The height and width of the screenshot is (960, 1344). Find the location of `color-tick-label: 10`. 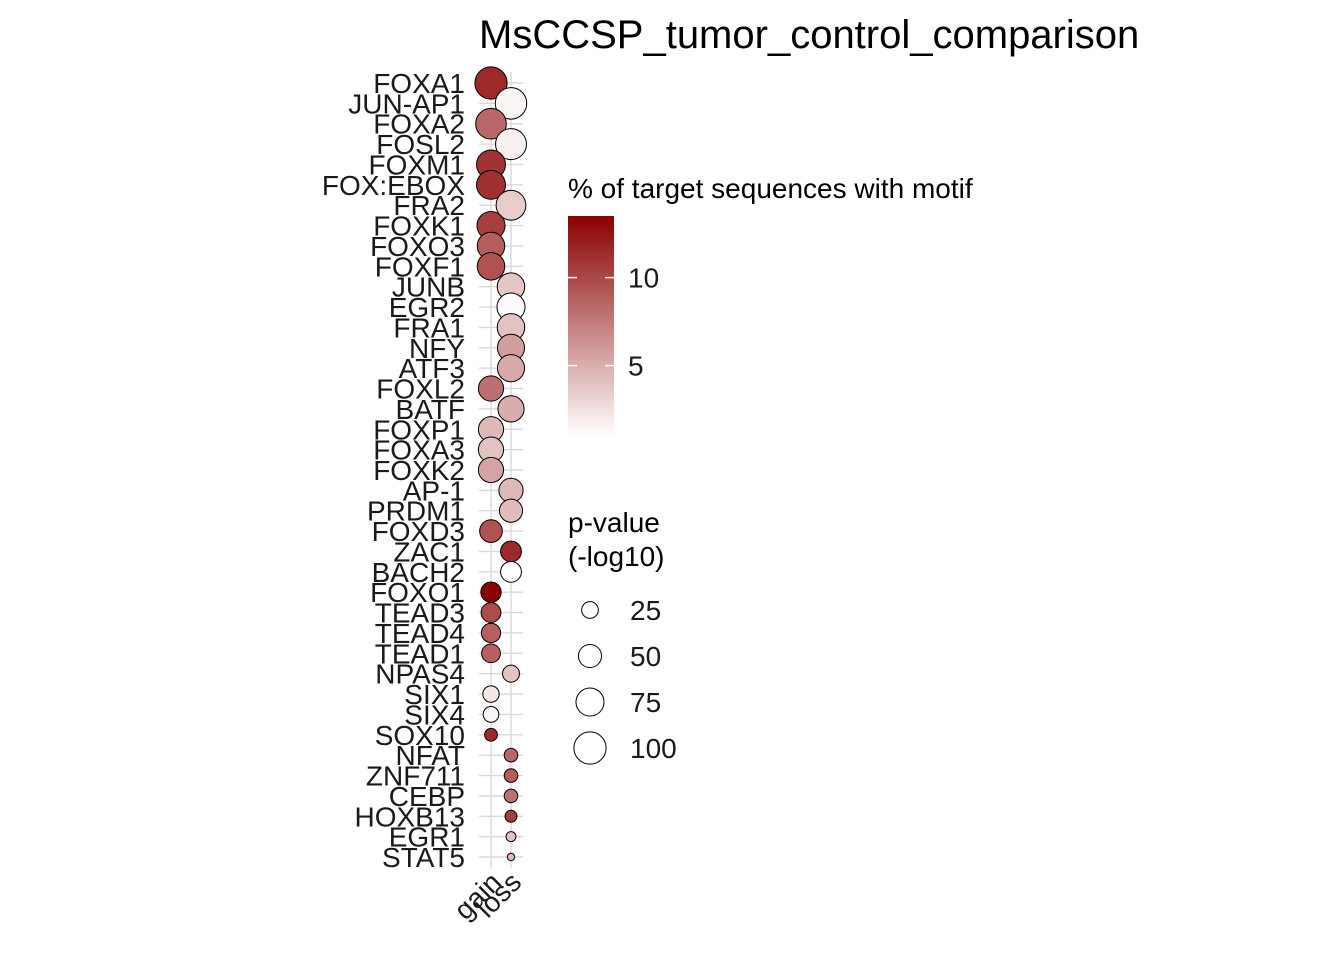

color-tick-label: 10 is located at coordinates (643, 278).